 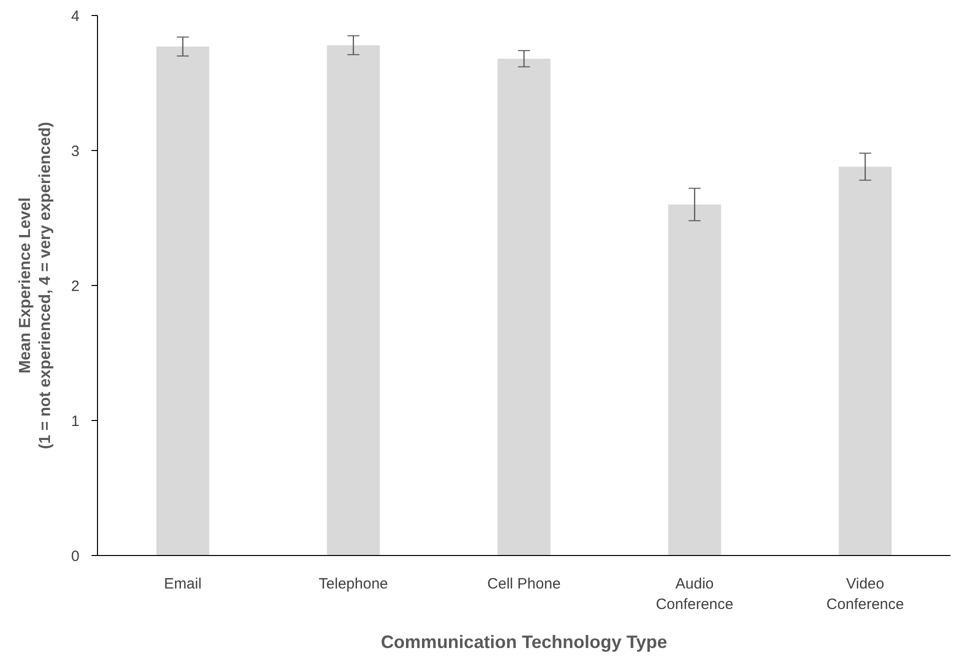 What do you see at coordinates (183, 584) in the screenshot?
I see `x-tick-label: Email` at bounding box center [183, 584].